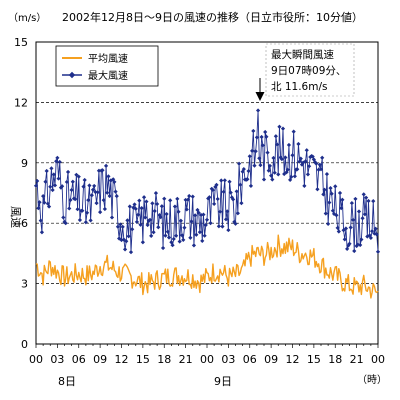 The height and width of the screenshot is (400, 400). What do you see at coordinates (223, 381) in the screenshot?
I see `day-label-9: 9日` at bounding box center [223, 381].